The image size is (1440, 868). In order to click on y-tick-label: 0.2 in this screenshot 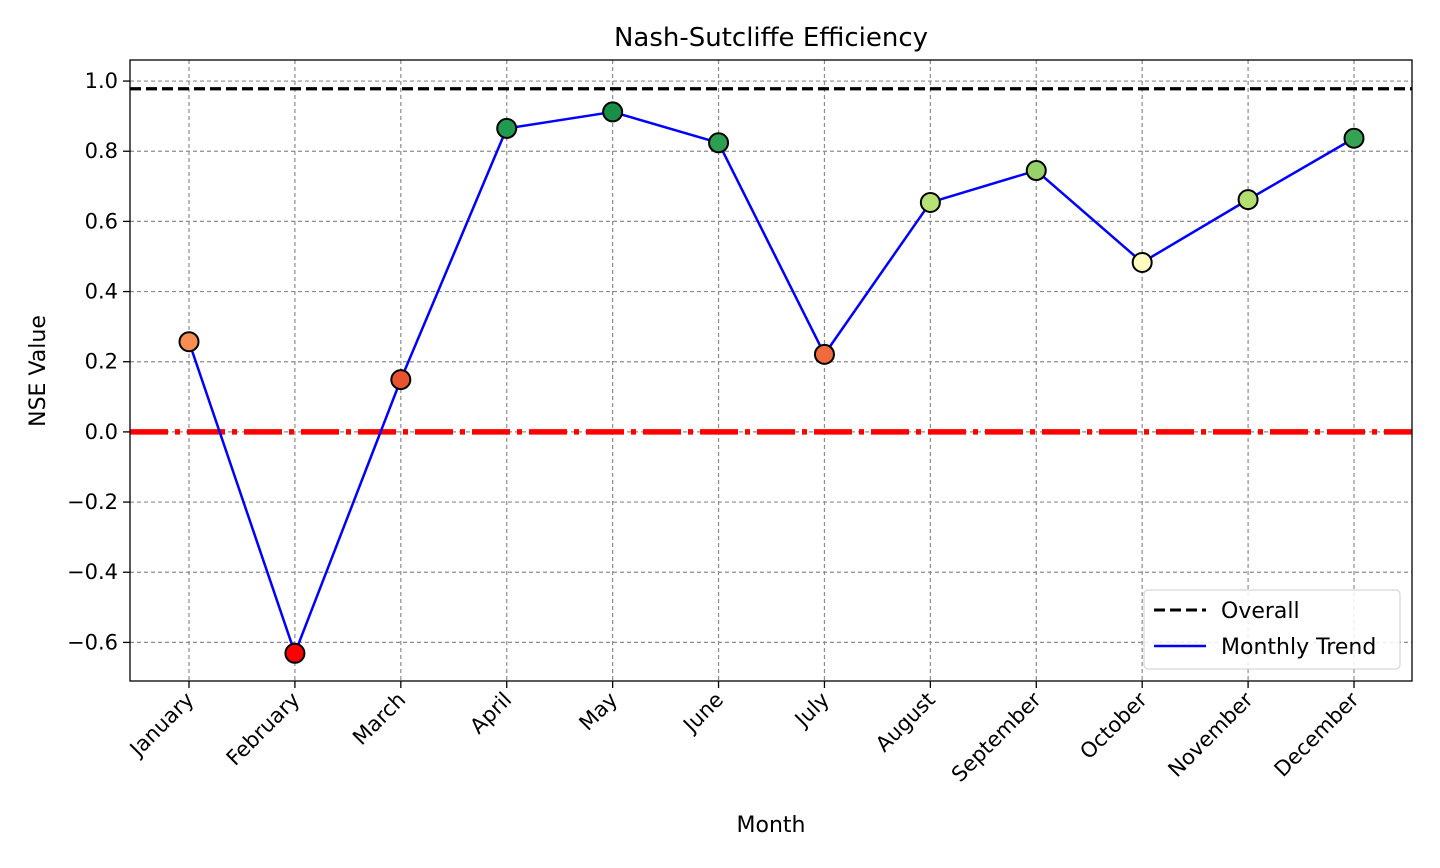, I will do `click(101, 362)`.